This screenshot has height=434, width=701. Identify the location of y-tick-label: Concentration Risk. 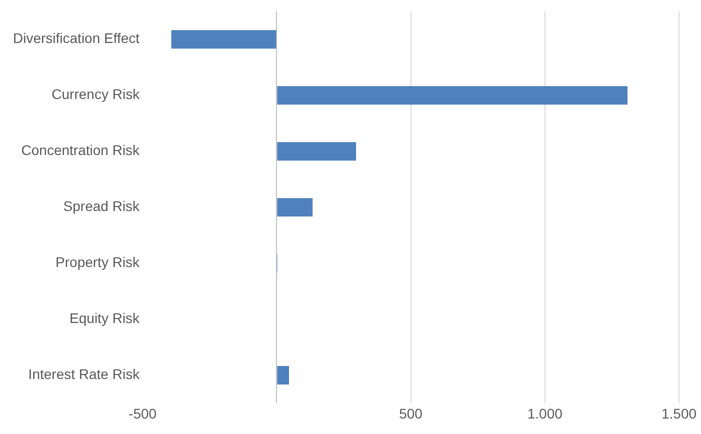
(81, 150).